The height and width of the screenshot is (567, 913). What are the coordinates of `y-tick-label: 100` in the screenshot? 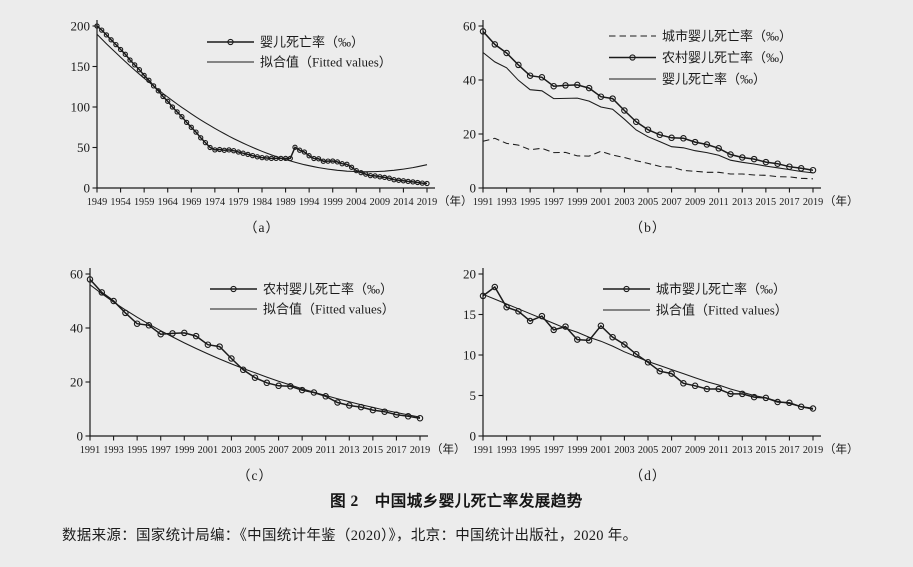 It's located at (81, 107).